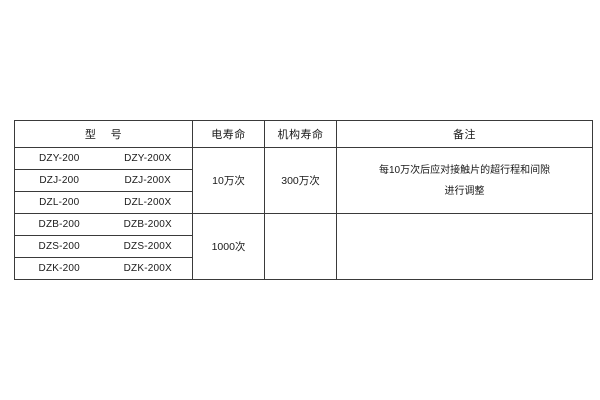  What do you see at coordinates (148, 224) in the screenshot?
I see `model-code-variant: DZB-200X` at bounding box center [148, 224].